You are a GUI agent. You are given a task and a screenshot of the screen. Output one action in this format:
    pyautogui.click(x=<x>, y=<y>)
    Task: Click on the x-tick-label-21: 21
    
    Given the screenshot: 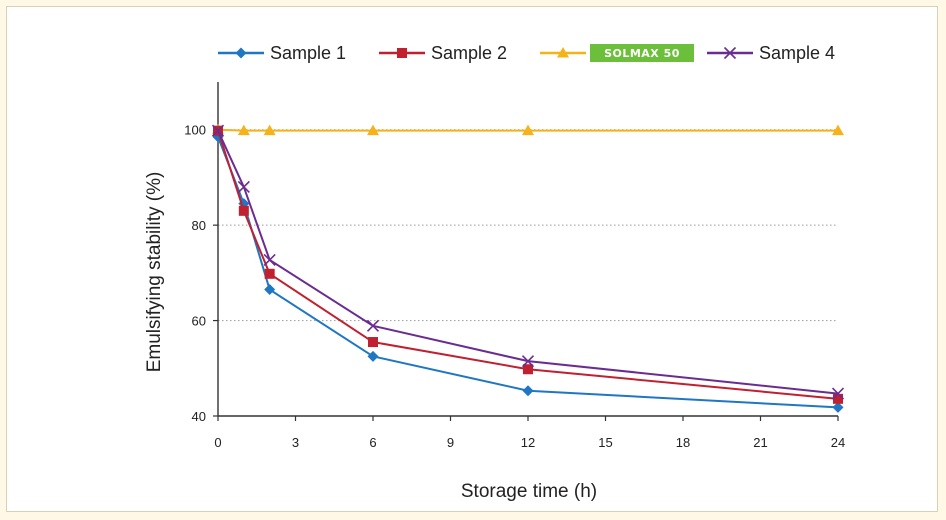 What is the action you would take?
    pyautogui.click(x=760, y=442)
    